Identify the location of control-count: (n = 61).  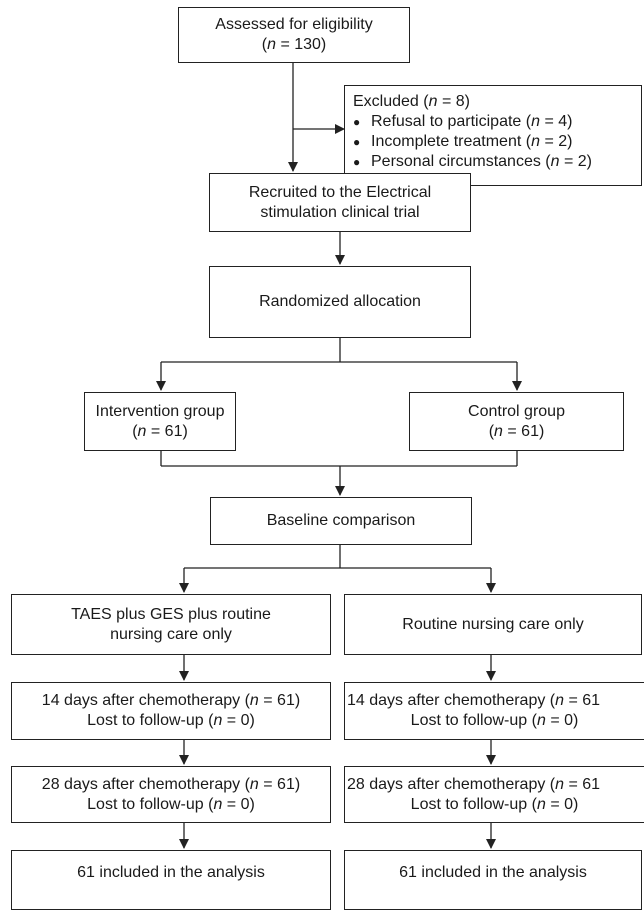
(516, 431).